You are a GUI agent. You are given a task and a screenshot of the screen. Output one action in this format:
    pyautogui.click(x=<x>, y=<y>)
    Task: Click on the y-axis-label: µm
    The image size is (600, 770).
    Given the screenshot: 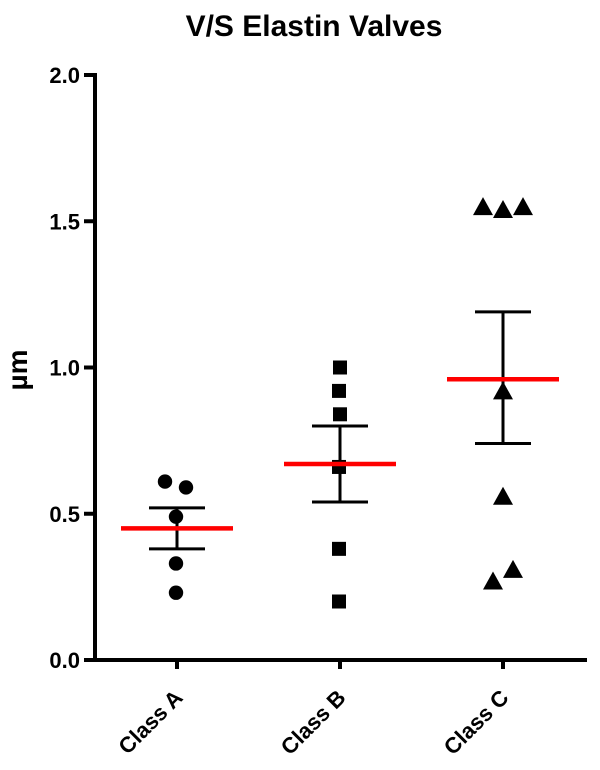 What is the action you would take?
    pyautogui.click(x=17, y=369)
    